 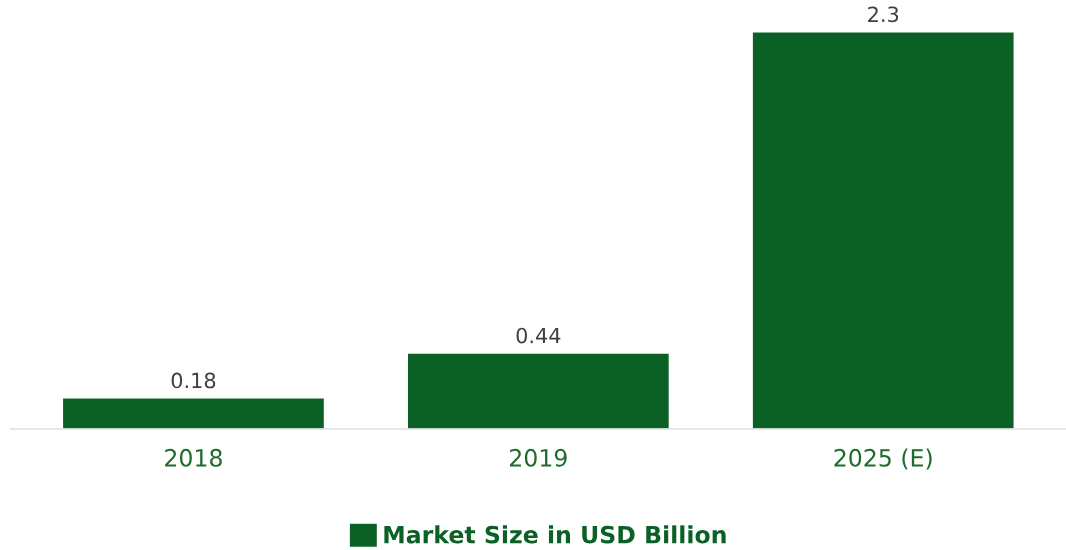 What do you see at coordinates (193, 457) in the screenshot?
I see `x-tick-label: 2018` at bounding box center [193, 457].